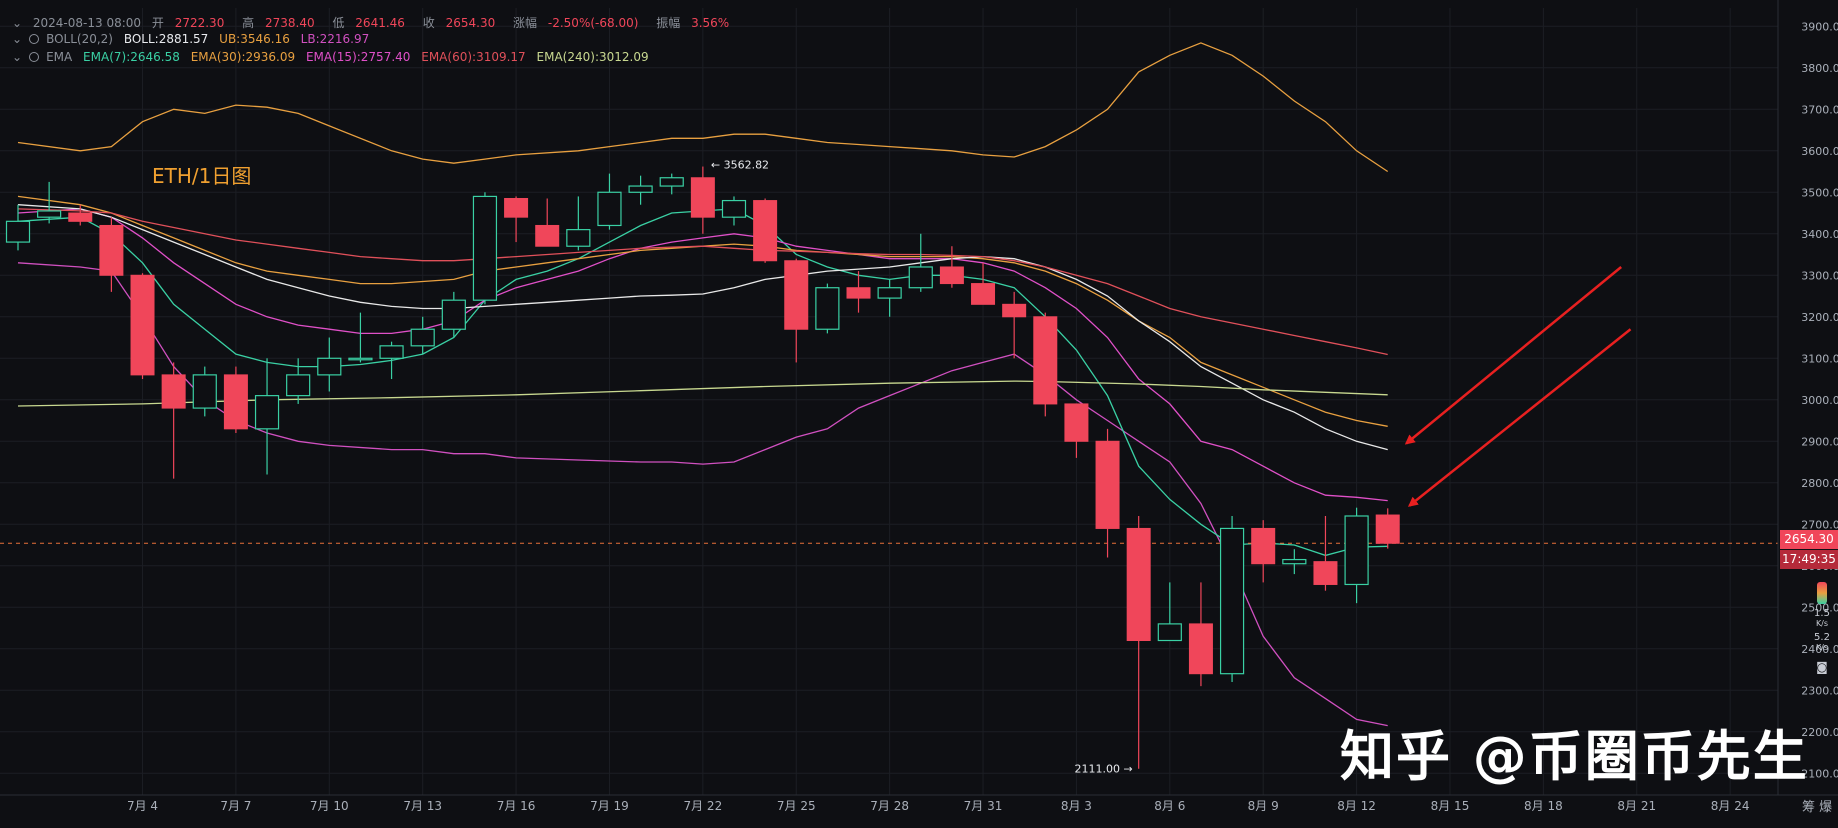  I want to click on x-tick-label: 8月 6, so click(1169, 806).